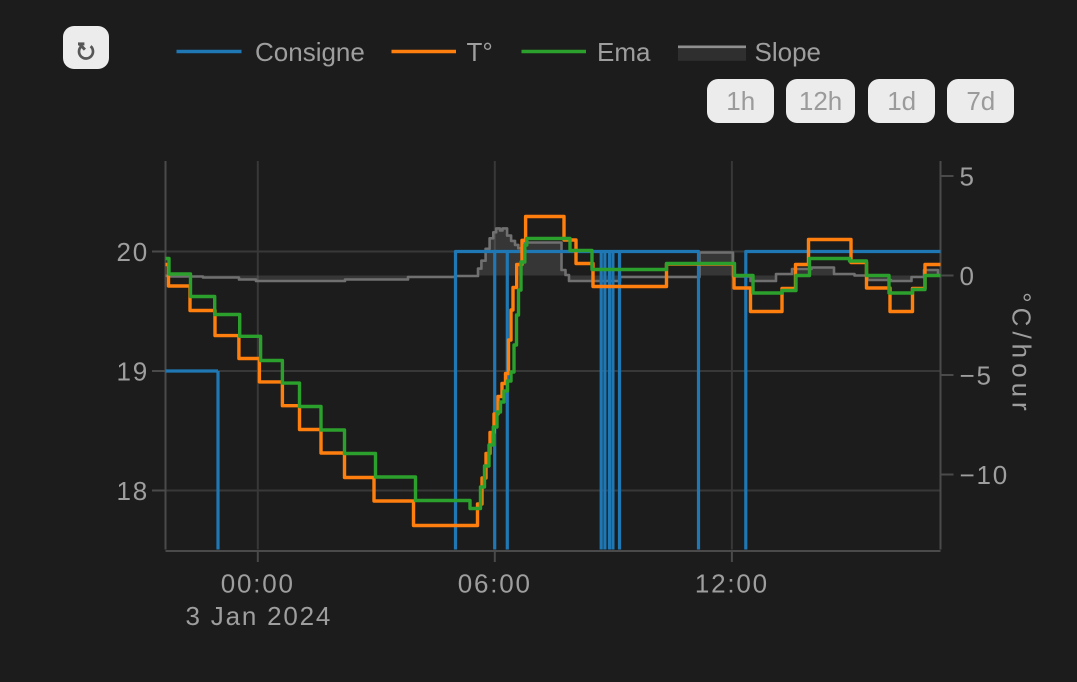 Image resolution: width=1077 pixels, height=682 pixels. What do you see at coordinates (132, 371) in the screenshot?
I see `svg-text: 19` at bounding box center [132, 371].